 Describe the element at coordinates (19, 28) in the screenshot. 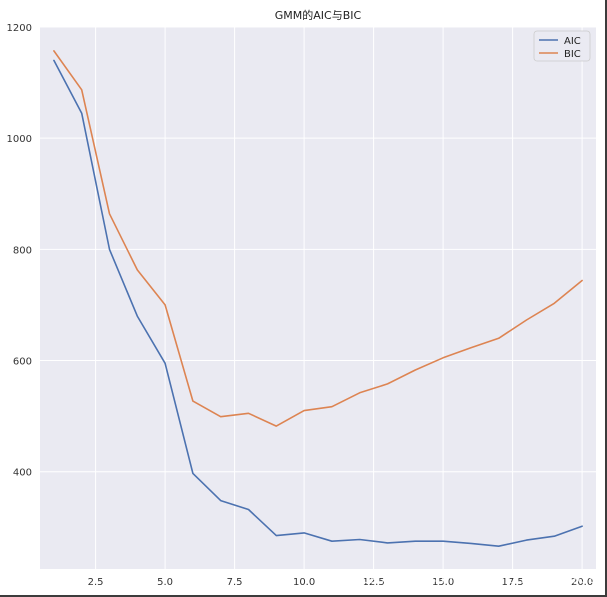

I see `y-tick-label: 1200` at that location.